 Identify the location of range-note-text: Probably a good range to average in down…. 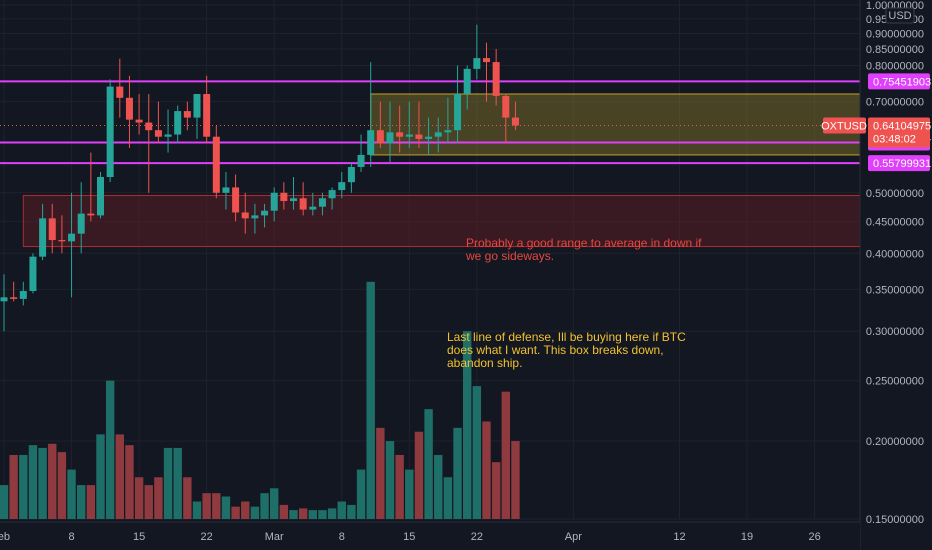
(584, 243).